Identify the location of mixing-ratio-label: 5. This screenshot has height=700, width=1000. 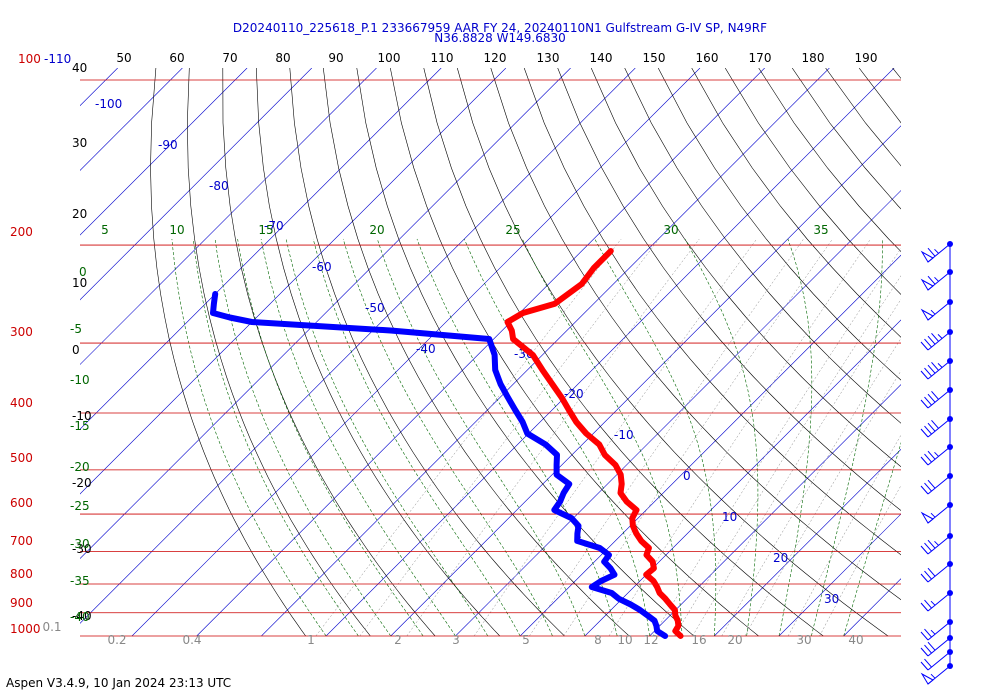
(526, 640).